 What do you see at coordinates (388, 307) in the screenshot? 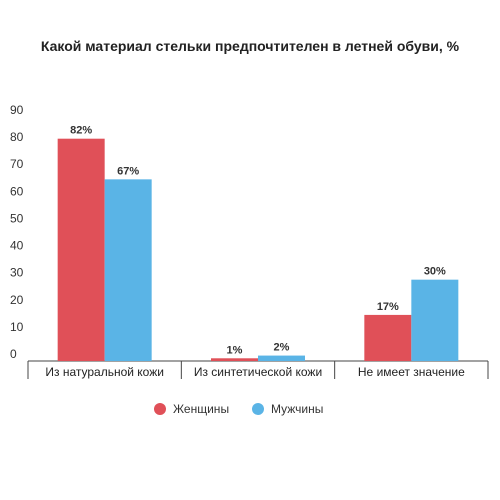
I see `data-label: 17%` at bounding box center [388, 307].